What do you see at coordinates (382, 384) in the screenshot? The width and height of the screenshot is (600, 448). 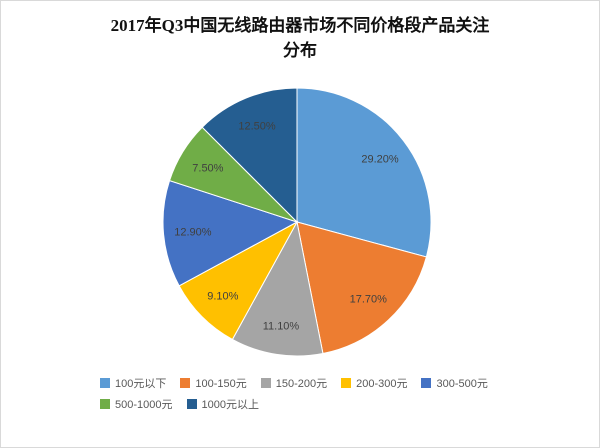 I see `legend-label-3: 200-300元` at bounding box center [382, 384].